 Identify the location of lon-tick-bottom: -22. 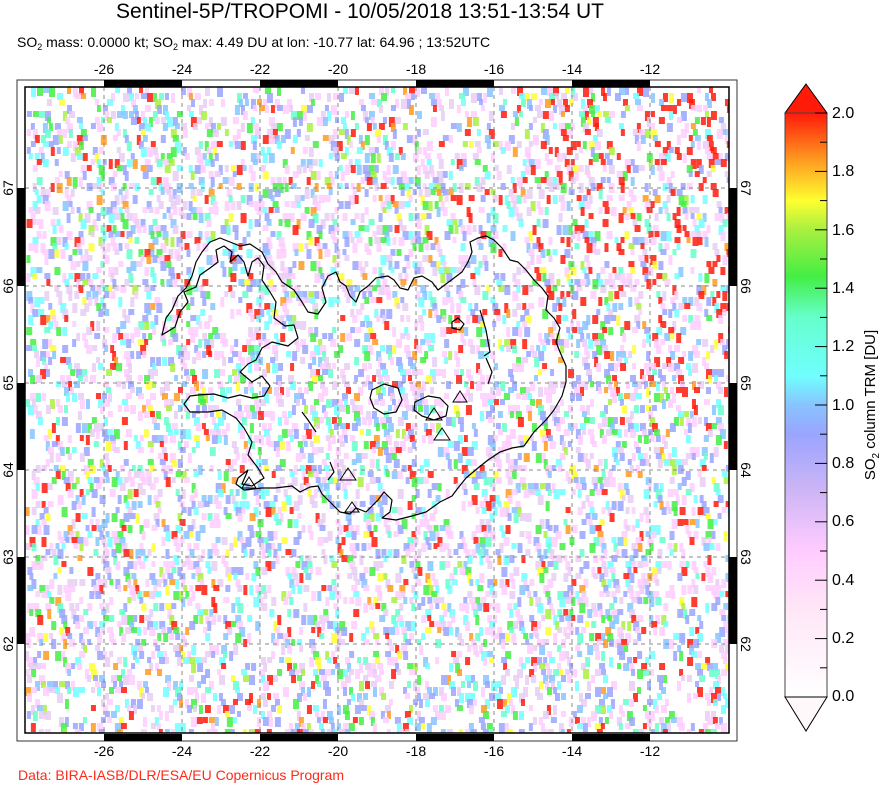
(260, 751).